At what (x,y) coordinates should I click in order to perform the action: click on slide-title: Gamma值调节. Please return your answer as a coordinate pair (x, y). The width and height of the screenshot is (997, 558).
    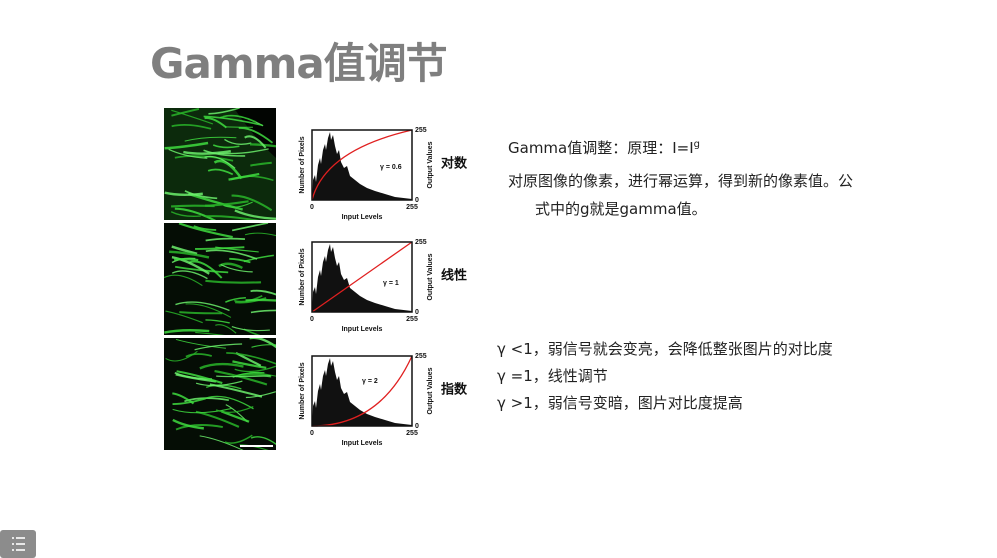
    Looking at the image, I should click on (299, 63).